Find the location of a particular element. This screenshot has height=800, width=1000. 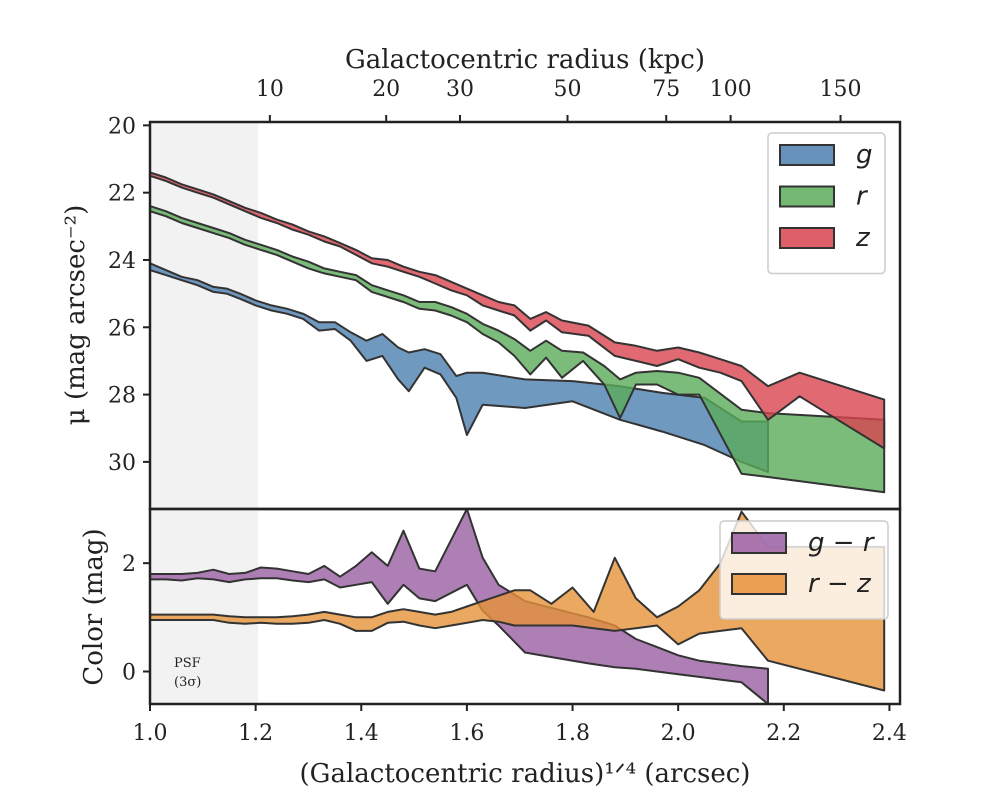

y-tick-label: 0 is located at coordinates (129, 673).